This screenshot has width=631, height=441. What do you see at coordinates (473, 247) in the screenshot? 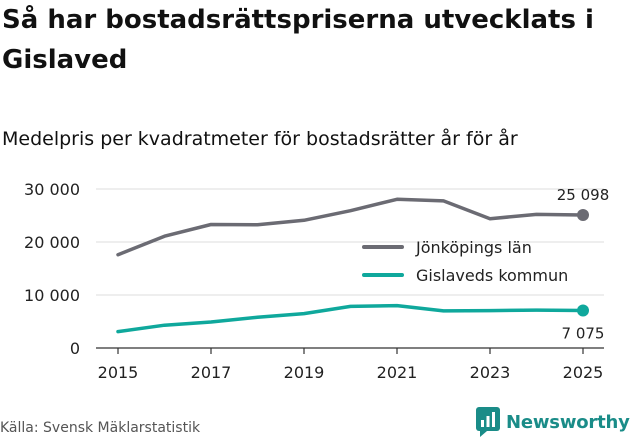
I see `legend-label-jonkopings-lan: Jönköpings län` at bounding box center [473, 247].